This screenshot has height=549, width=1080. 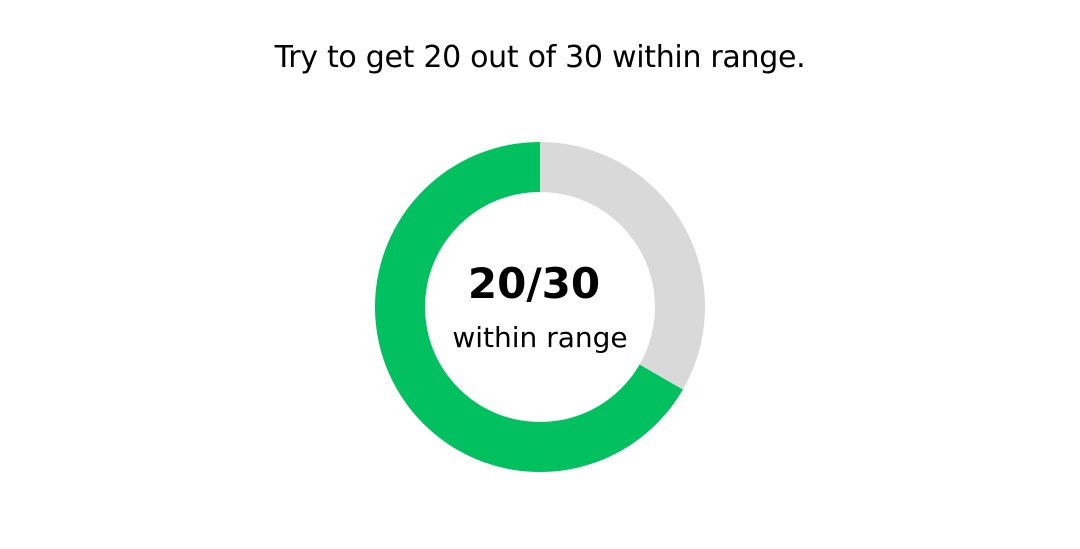 I want to click on headline: Try to get 20 out of 30 within range., so click(x=540, y=57).